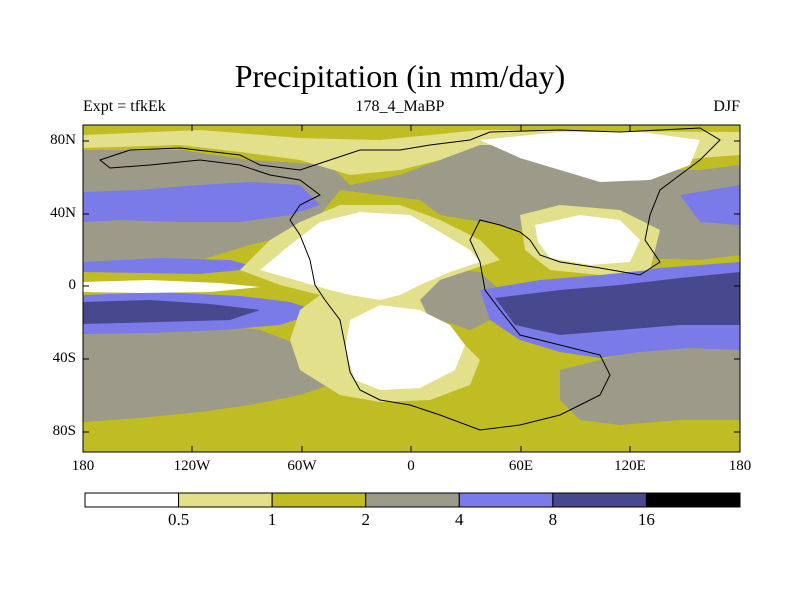 The image size is (800, 600). What do you see at coordinates (192, 466) in the screenshot?
I see `x-tick-label-120w: 120W` at bounding box center [192, 466].